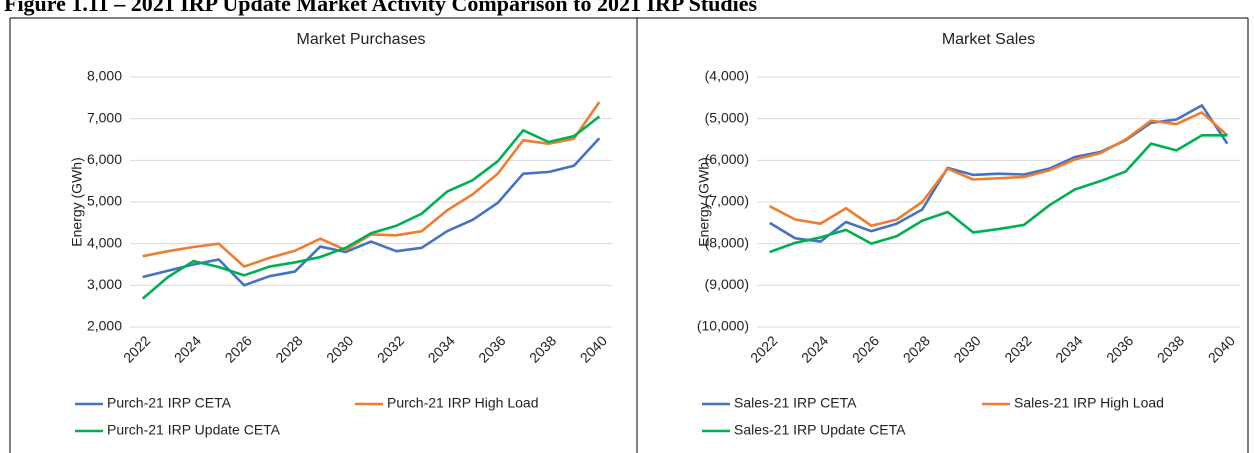 The image size is (1254, 453). What do you see at coordinates (795, 403) in the screenshot?
I see `legend-label: Sales-21 IRP CETA` at bounding box center [795, 403].